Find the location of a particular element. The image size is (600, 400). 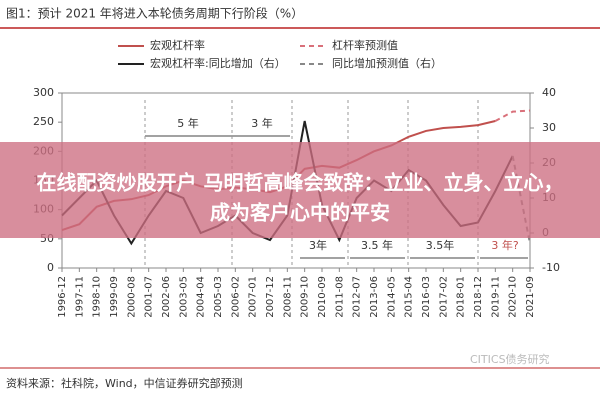

legend-label: 宏观杠杆率:同比增加（右） is located at coordinates (218, 63).